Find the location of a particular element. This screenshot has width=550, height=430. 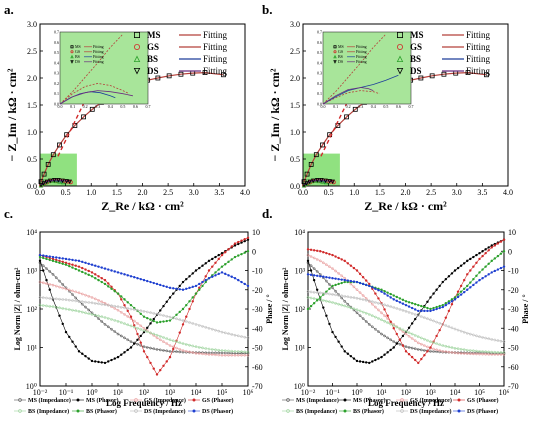

data-point-DS is located at coordinates (306, 183).